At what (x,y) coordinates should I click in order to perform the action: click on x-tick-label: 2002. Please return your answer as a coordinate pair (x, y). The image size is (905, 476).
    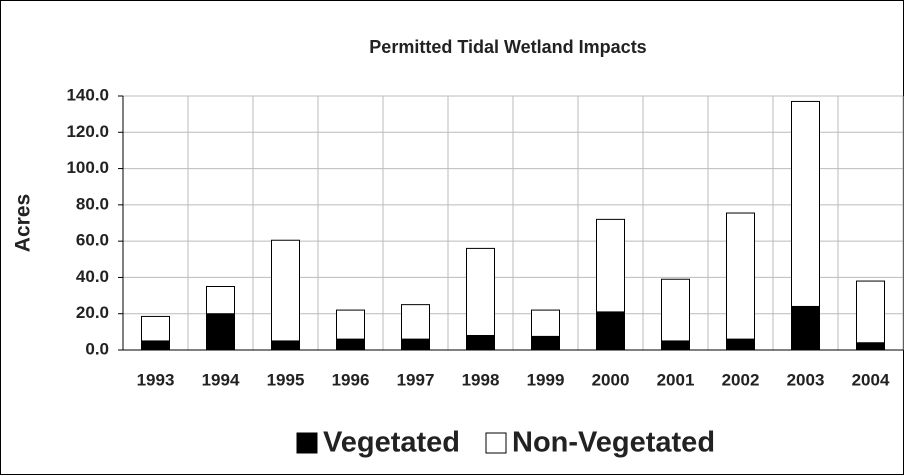
    Looking at the image, I should click on (741, 379).